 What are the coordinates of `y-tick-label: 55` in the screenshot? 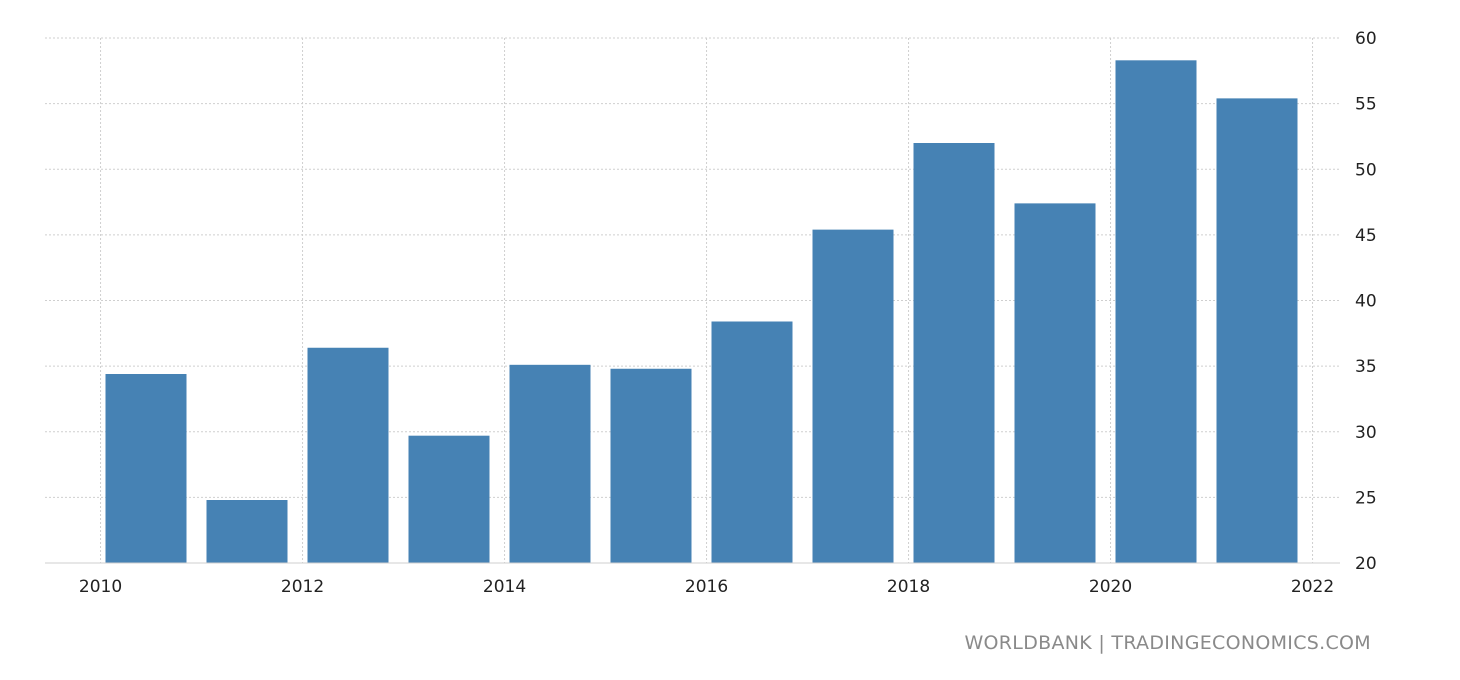 It's located at (1366, 105).